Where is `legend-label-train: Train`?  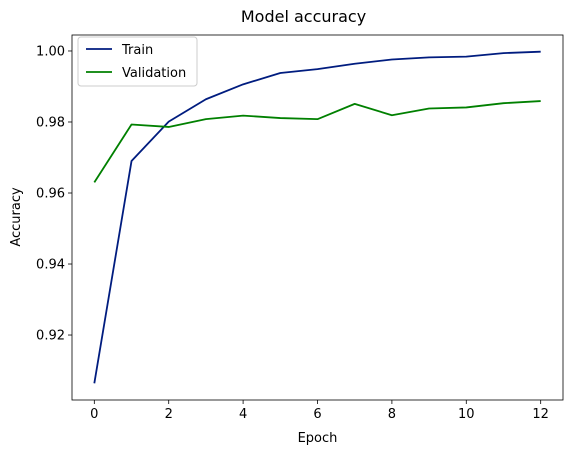 legend-label-train: Train is located at coordinates (137, 50).